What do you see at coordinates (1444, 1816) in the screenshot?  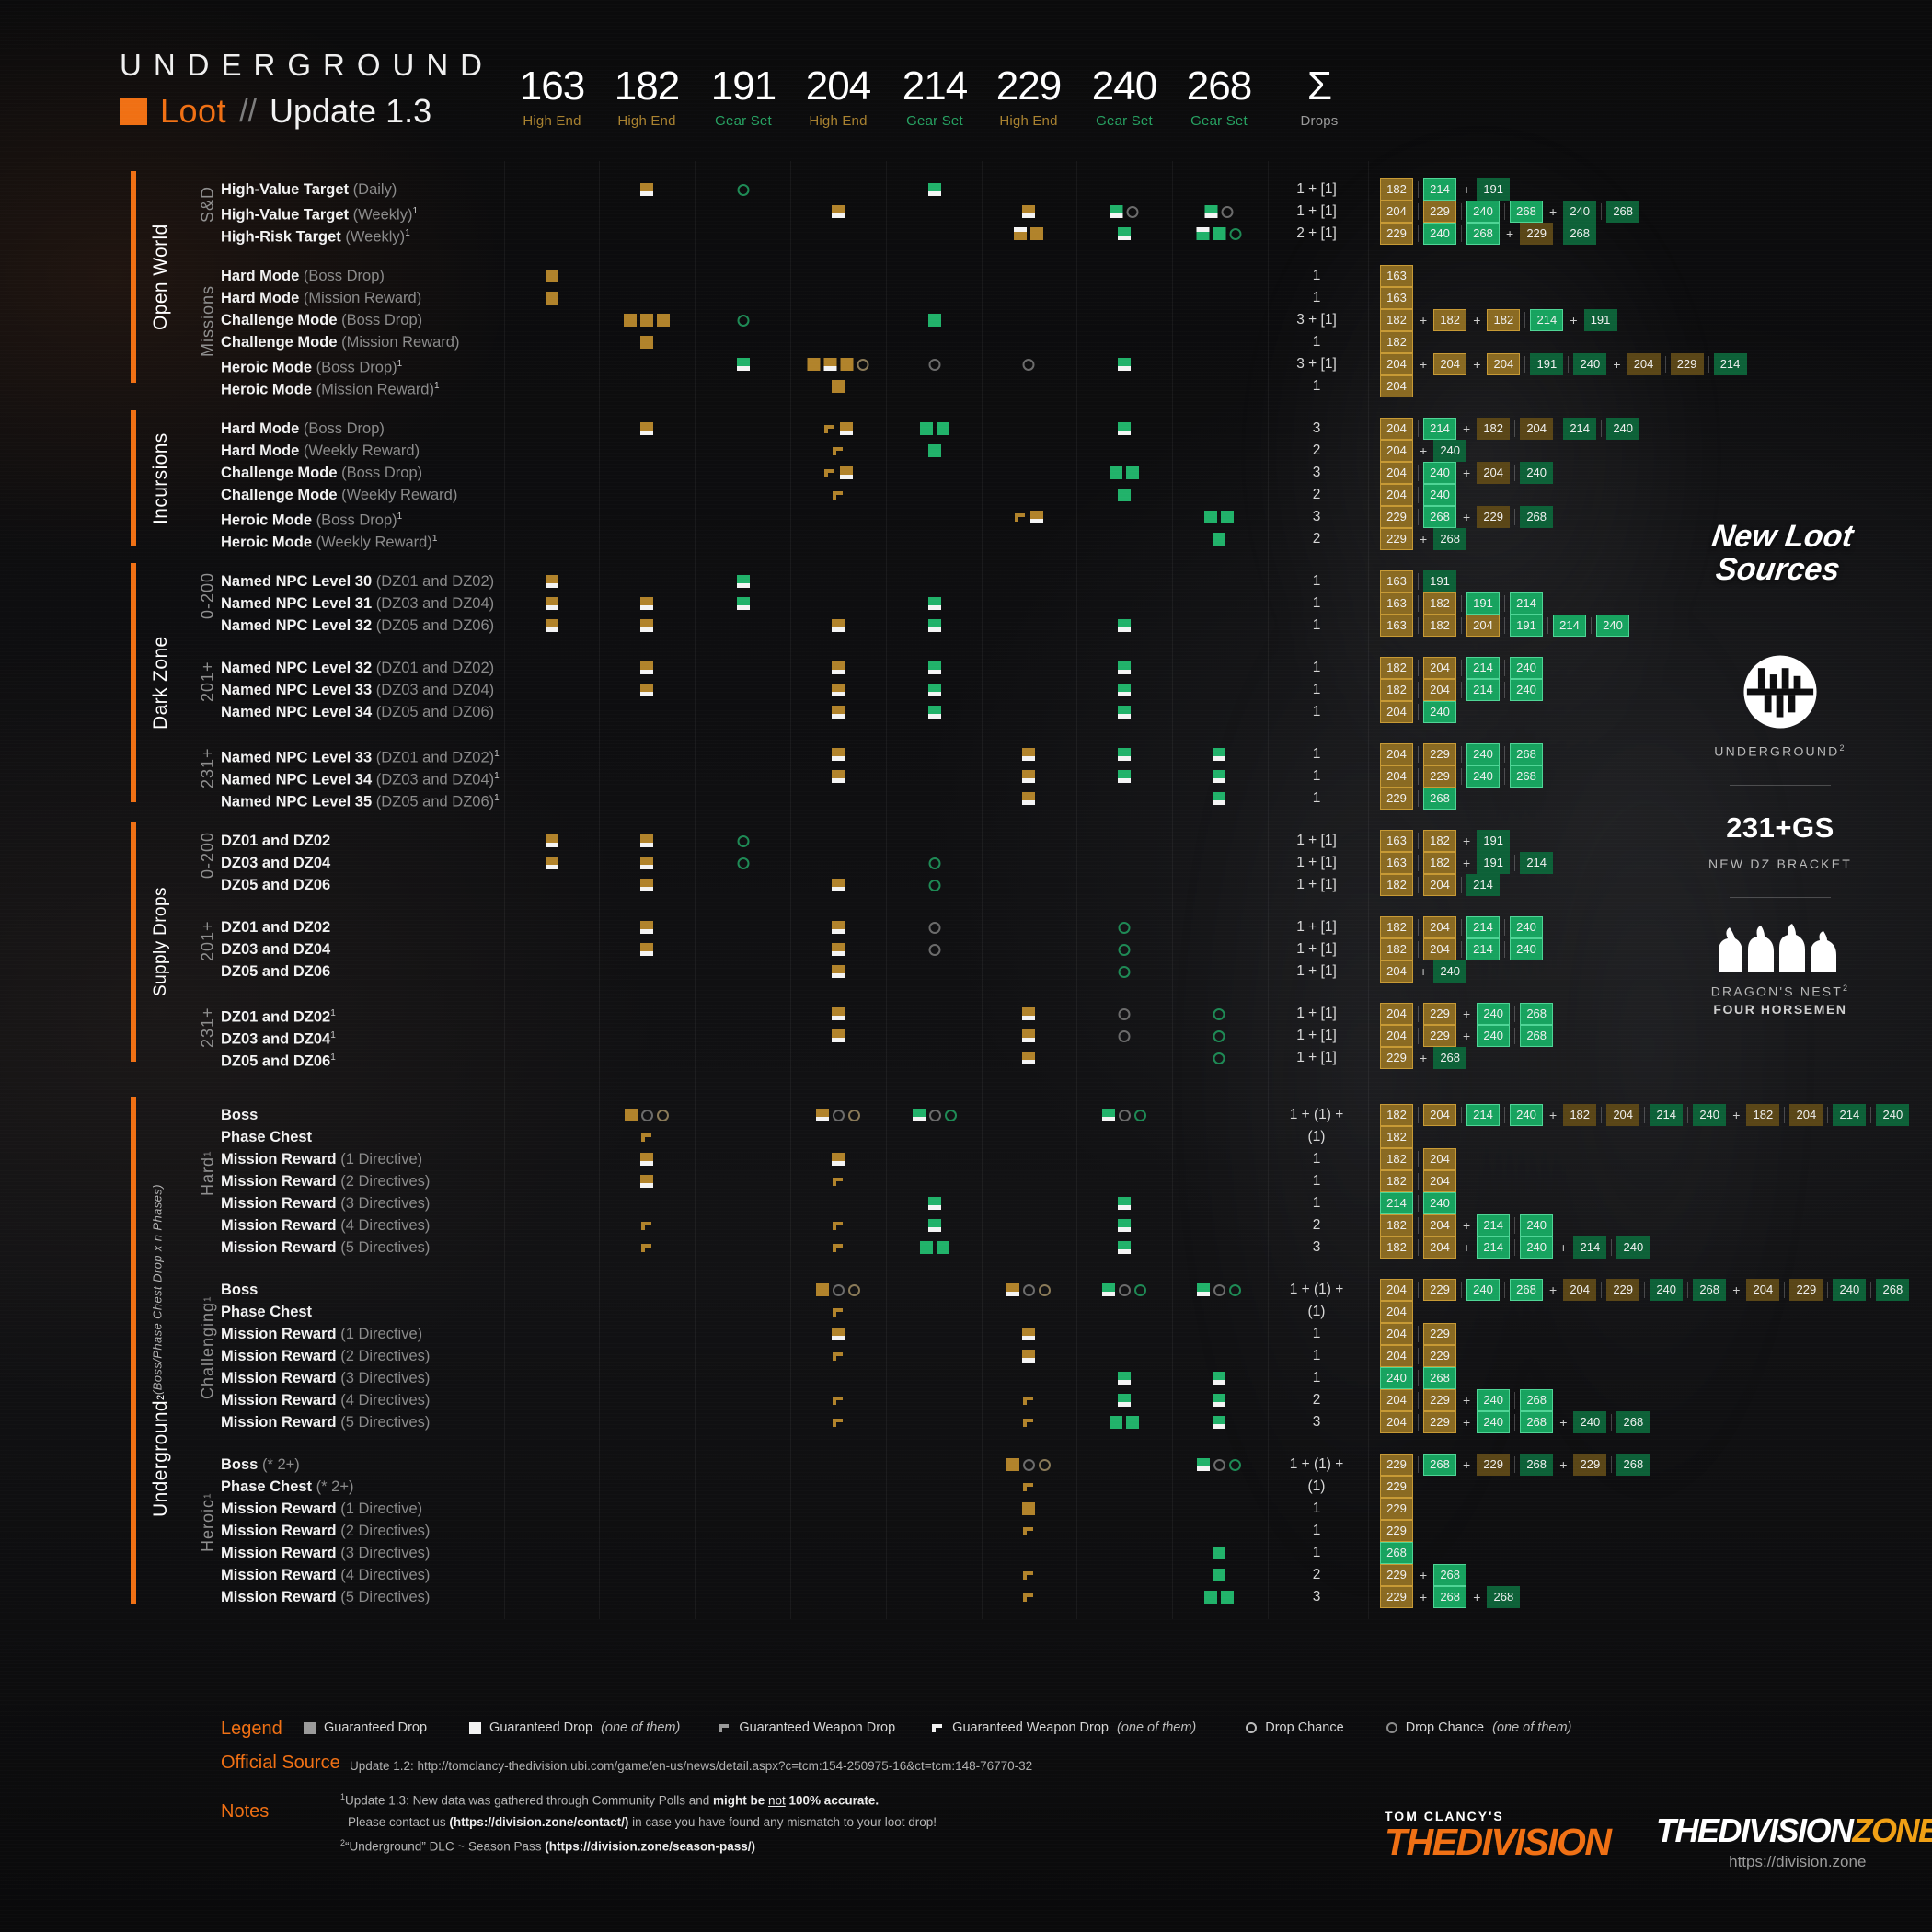 I see `tom-clancys-text: TOM CLANCY'S` at bounding box center [1444, 1816].